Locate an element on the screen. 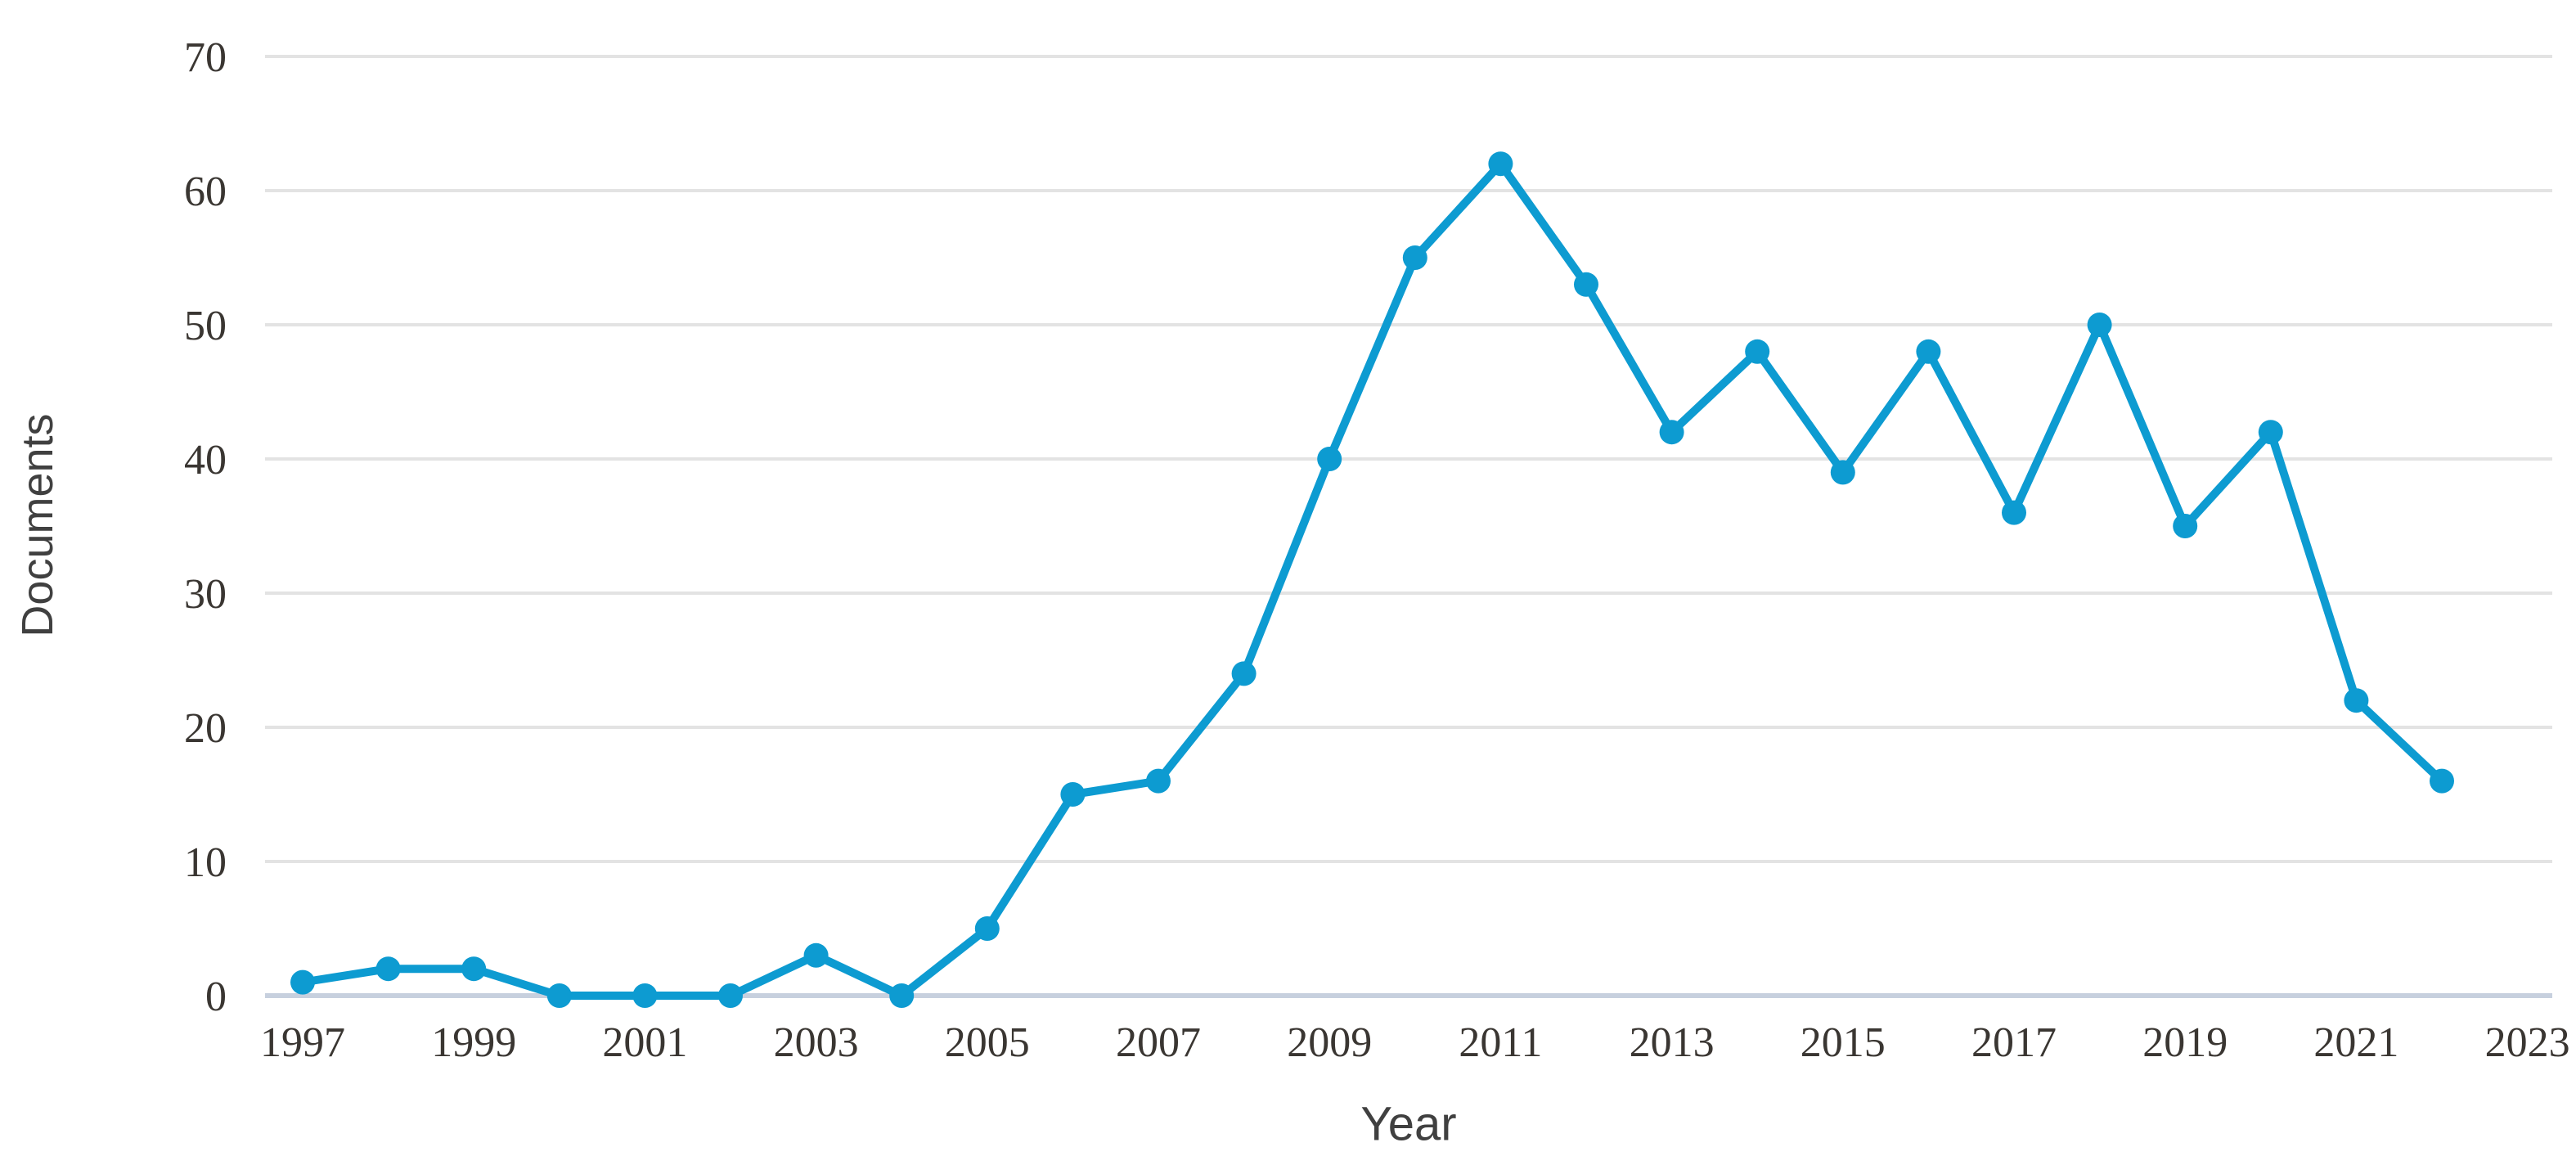  data-point-2012 is located at coordinates (1586, 284).